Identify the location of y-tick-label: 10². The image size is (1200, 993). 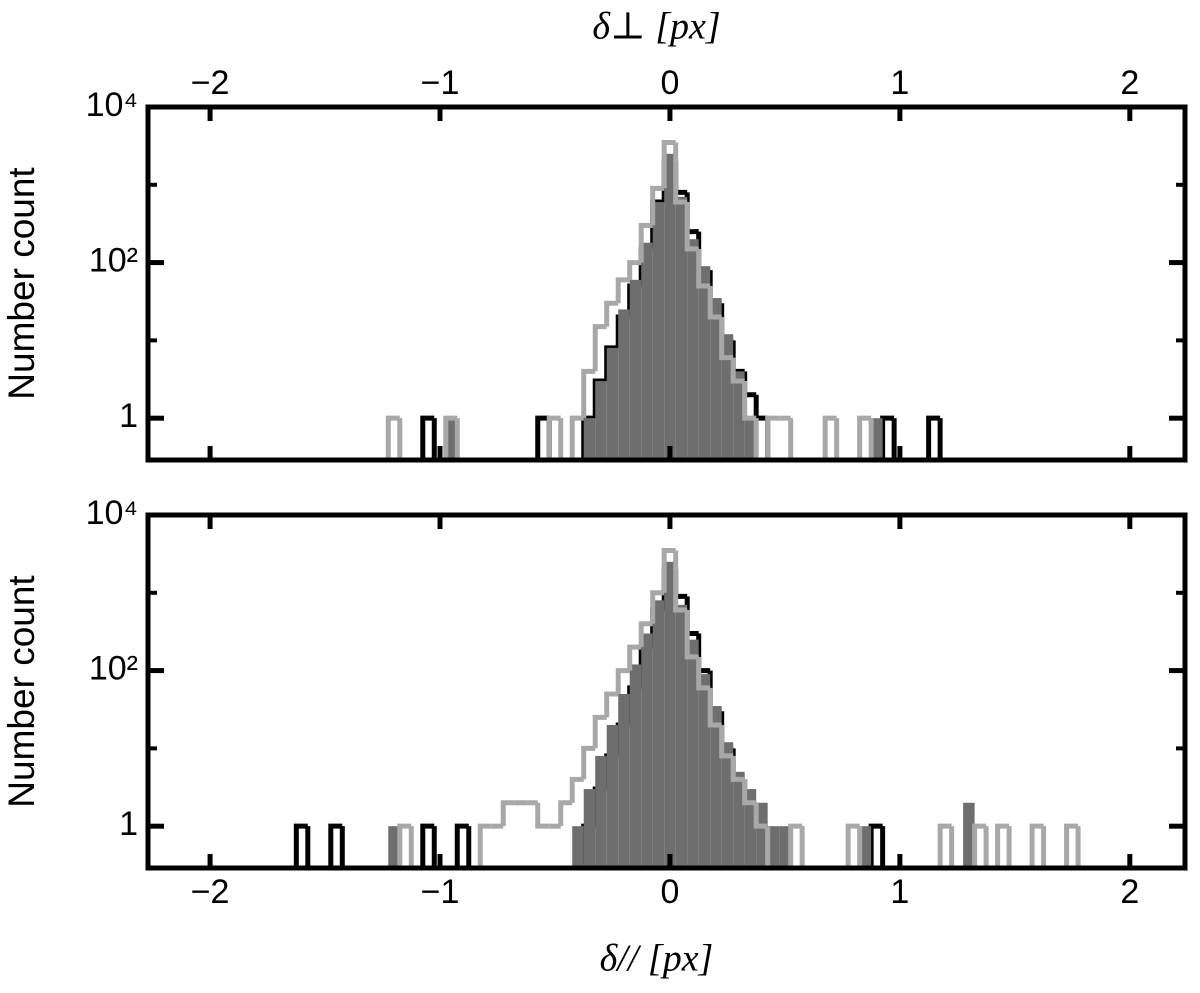
(113, 669).